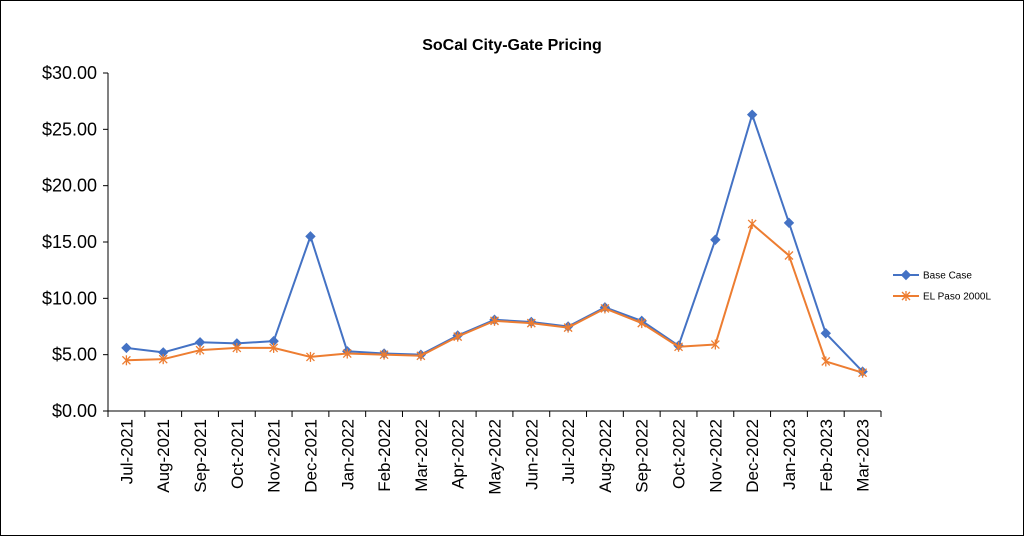 This screenshot has height=536, width=1024. I want to click on x-tick-label: Feb-2022, so click(384, 455).